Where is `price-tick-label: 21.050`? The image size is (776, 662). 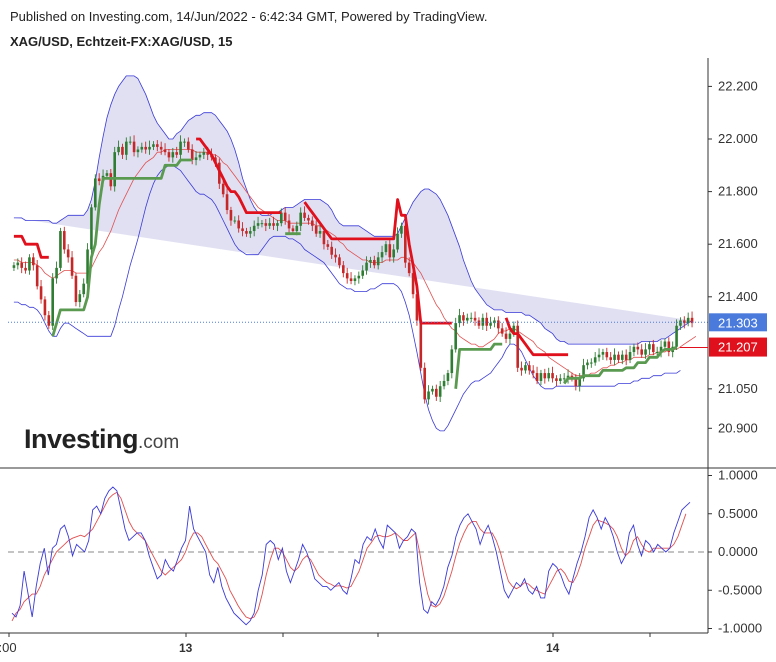
price-tick-label: 21.050 is located at coordinates (738, 388).